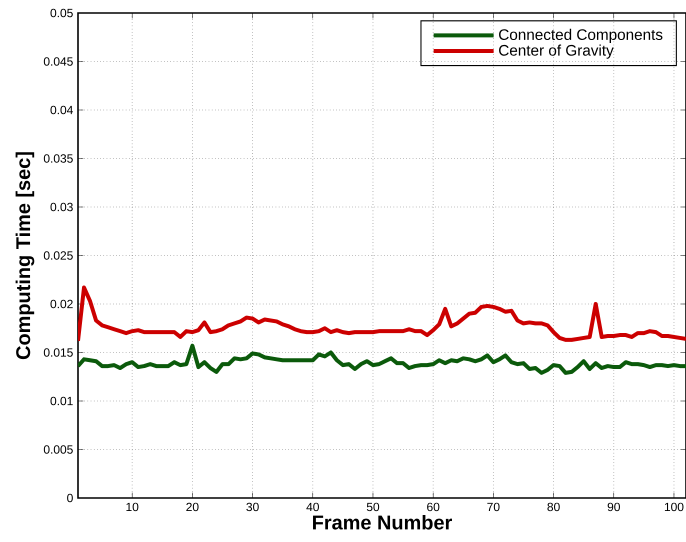 This screenshot has height=542, width=686. I want to click on y-tick-label: 0.03, so click(61, 207).